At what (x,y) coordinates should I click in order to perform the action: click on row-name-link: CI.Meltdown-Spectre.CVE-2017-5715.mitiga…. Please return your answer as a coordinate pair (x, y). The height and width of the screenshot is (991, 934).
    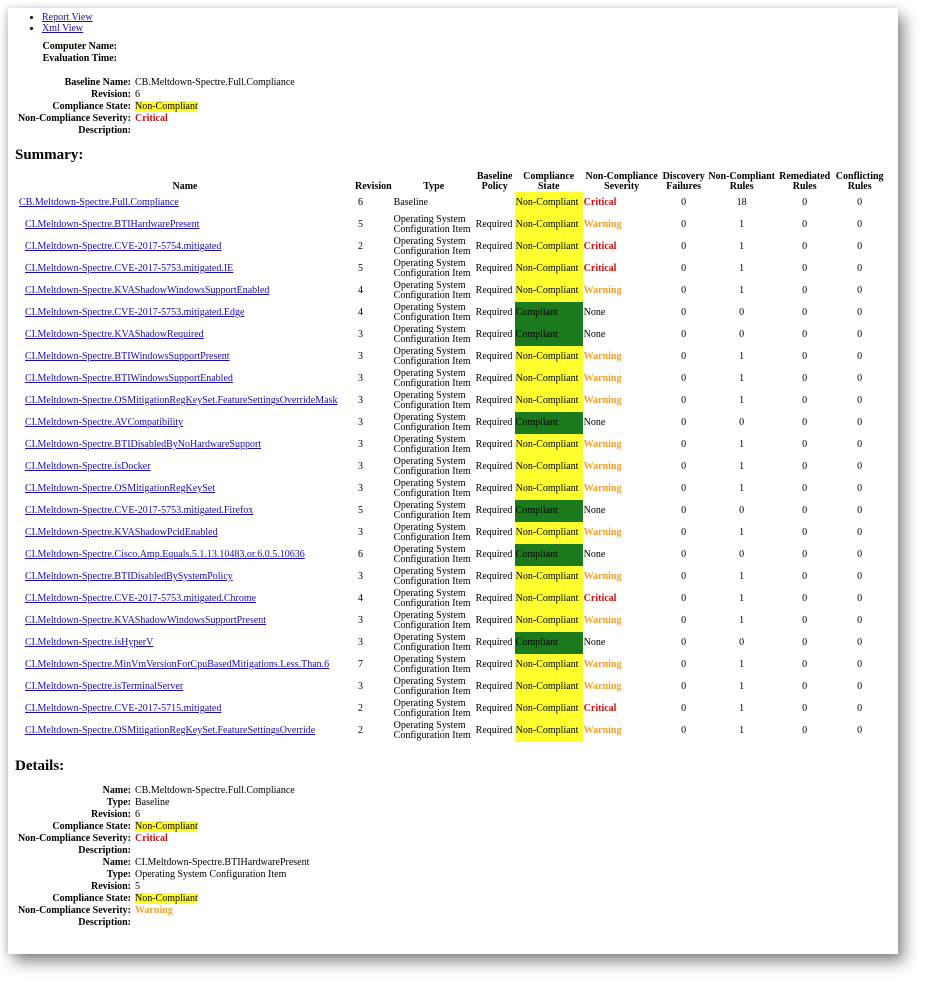
    Looking at the image, I should click on (123, 708).